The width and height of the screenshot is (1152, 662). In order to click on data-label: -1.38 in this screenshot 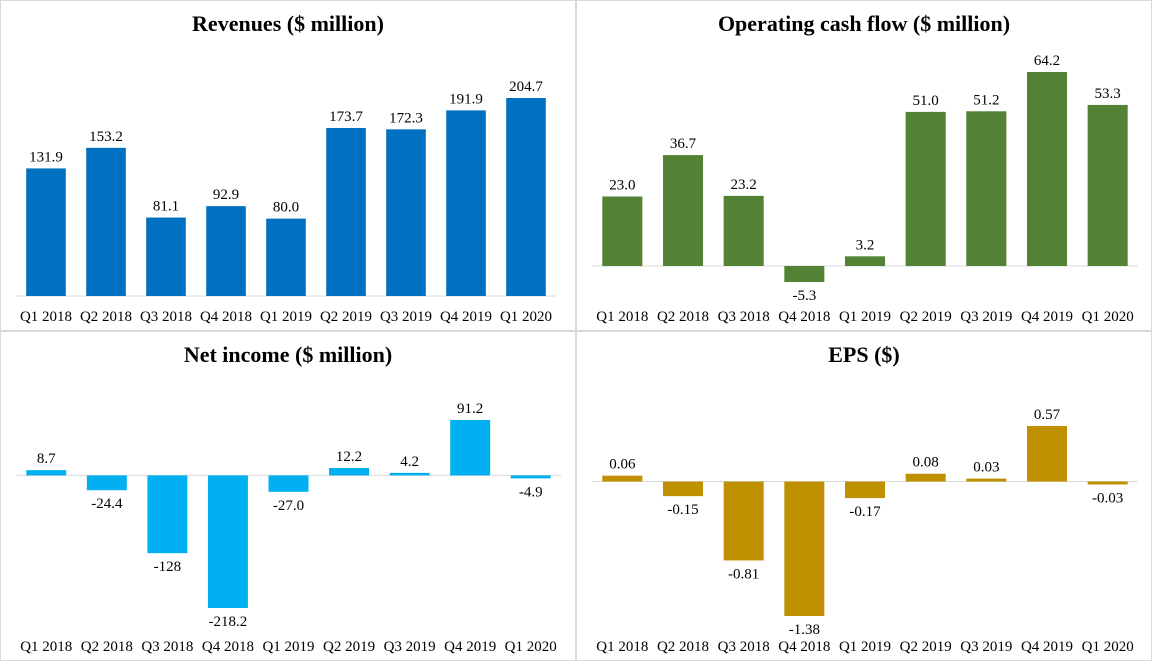, I will do `click(804, 630)`.